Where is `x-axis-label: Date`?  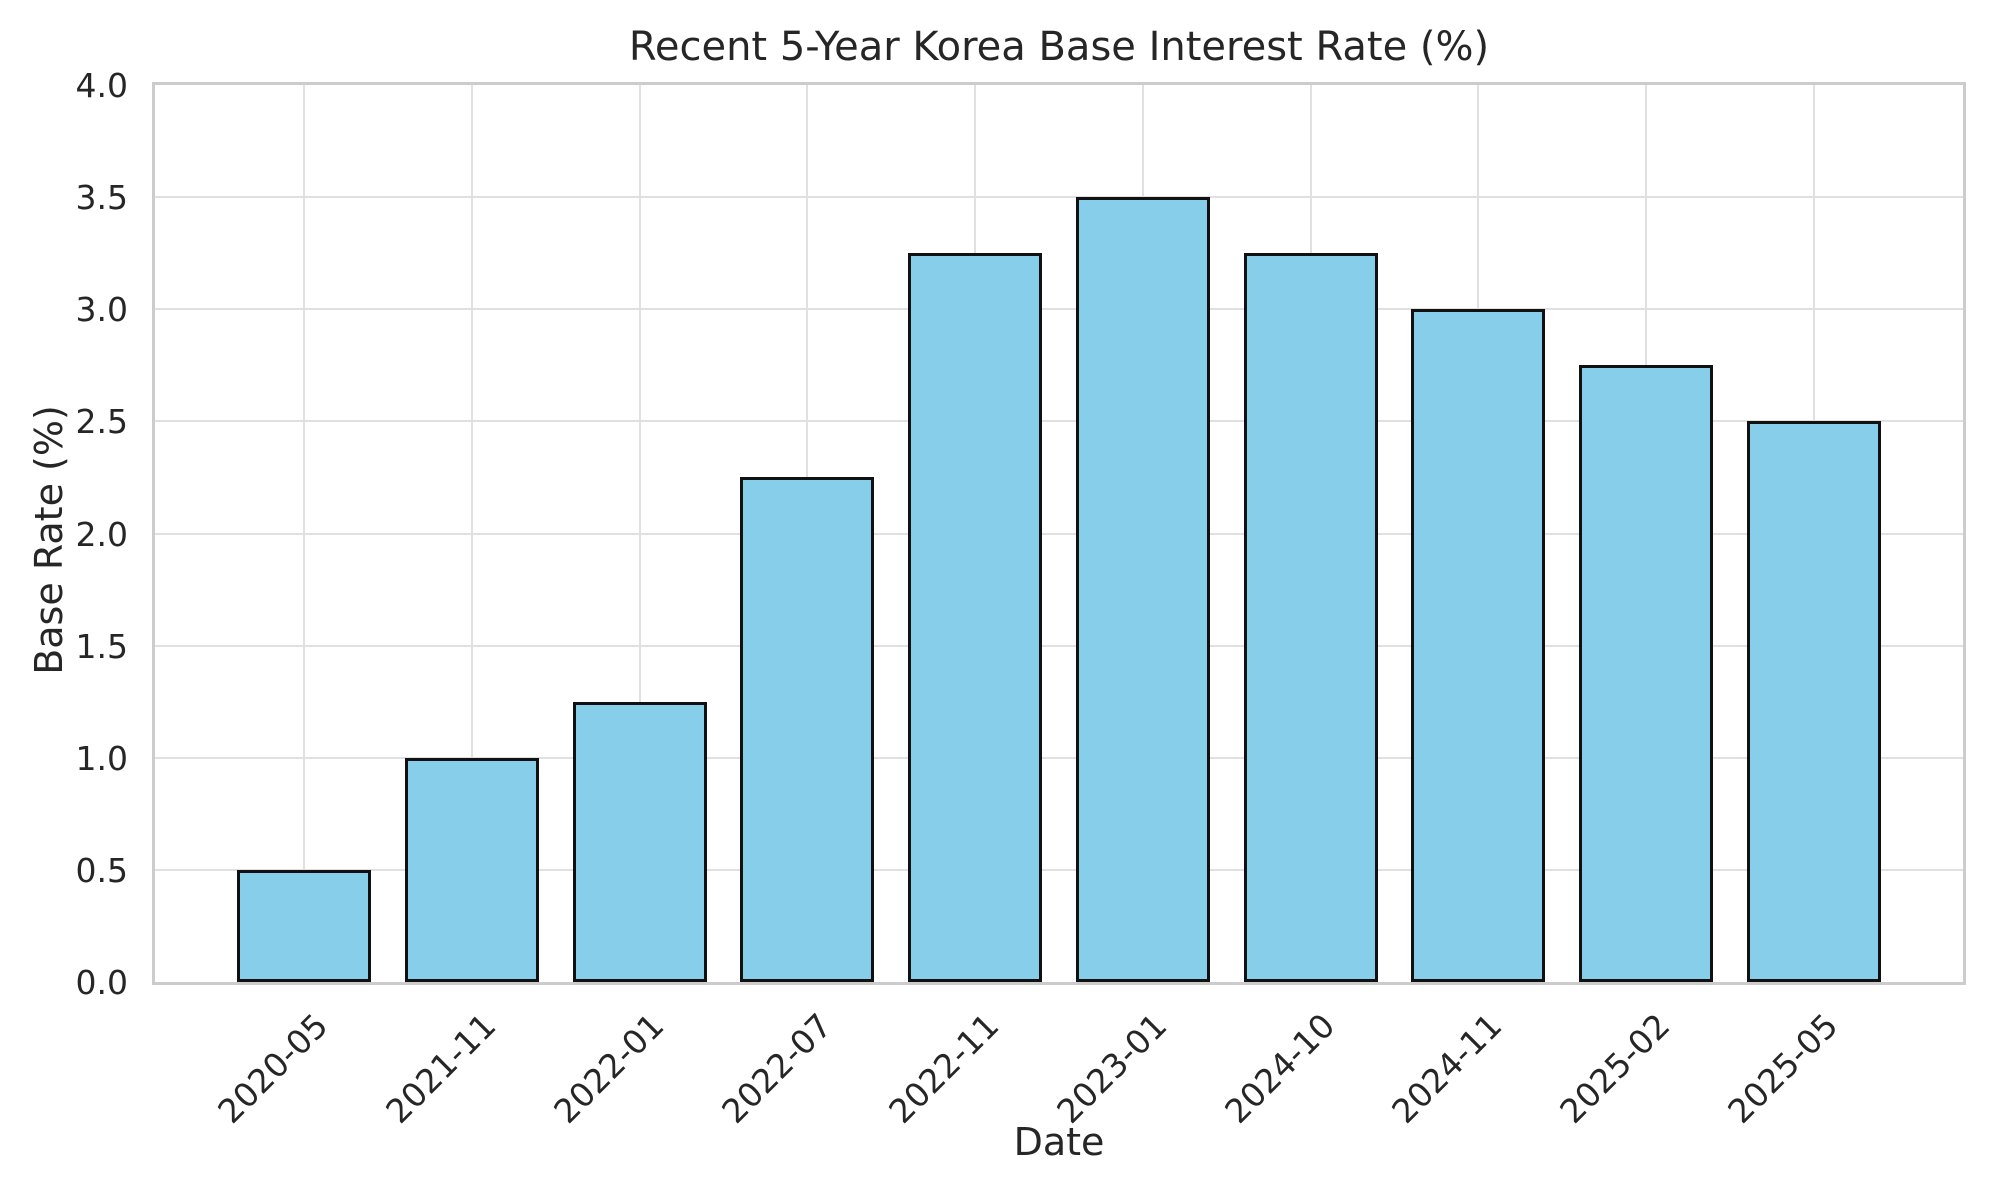
x-axis-label: Date is located at coordinates (1059, 1142).